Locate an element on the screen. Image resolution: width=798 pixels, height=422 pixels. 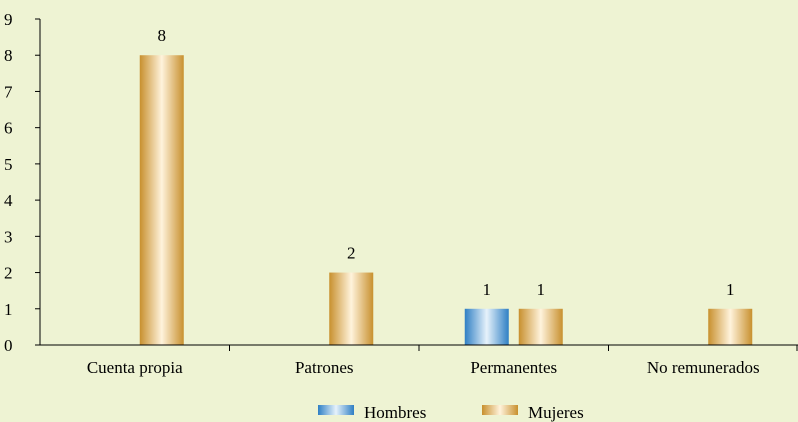
y-tick-label: 1 is located at coordinates (8, 309).